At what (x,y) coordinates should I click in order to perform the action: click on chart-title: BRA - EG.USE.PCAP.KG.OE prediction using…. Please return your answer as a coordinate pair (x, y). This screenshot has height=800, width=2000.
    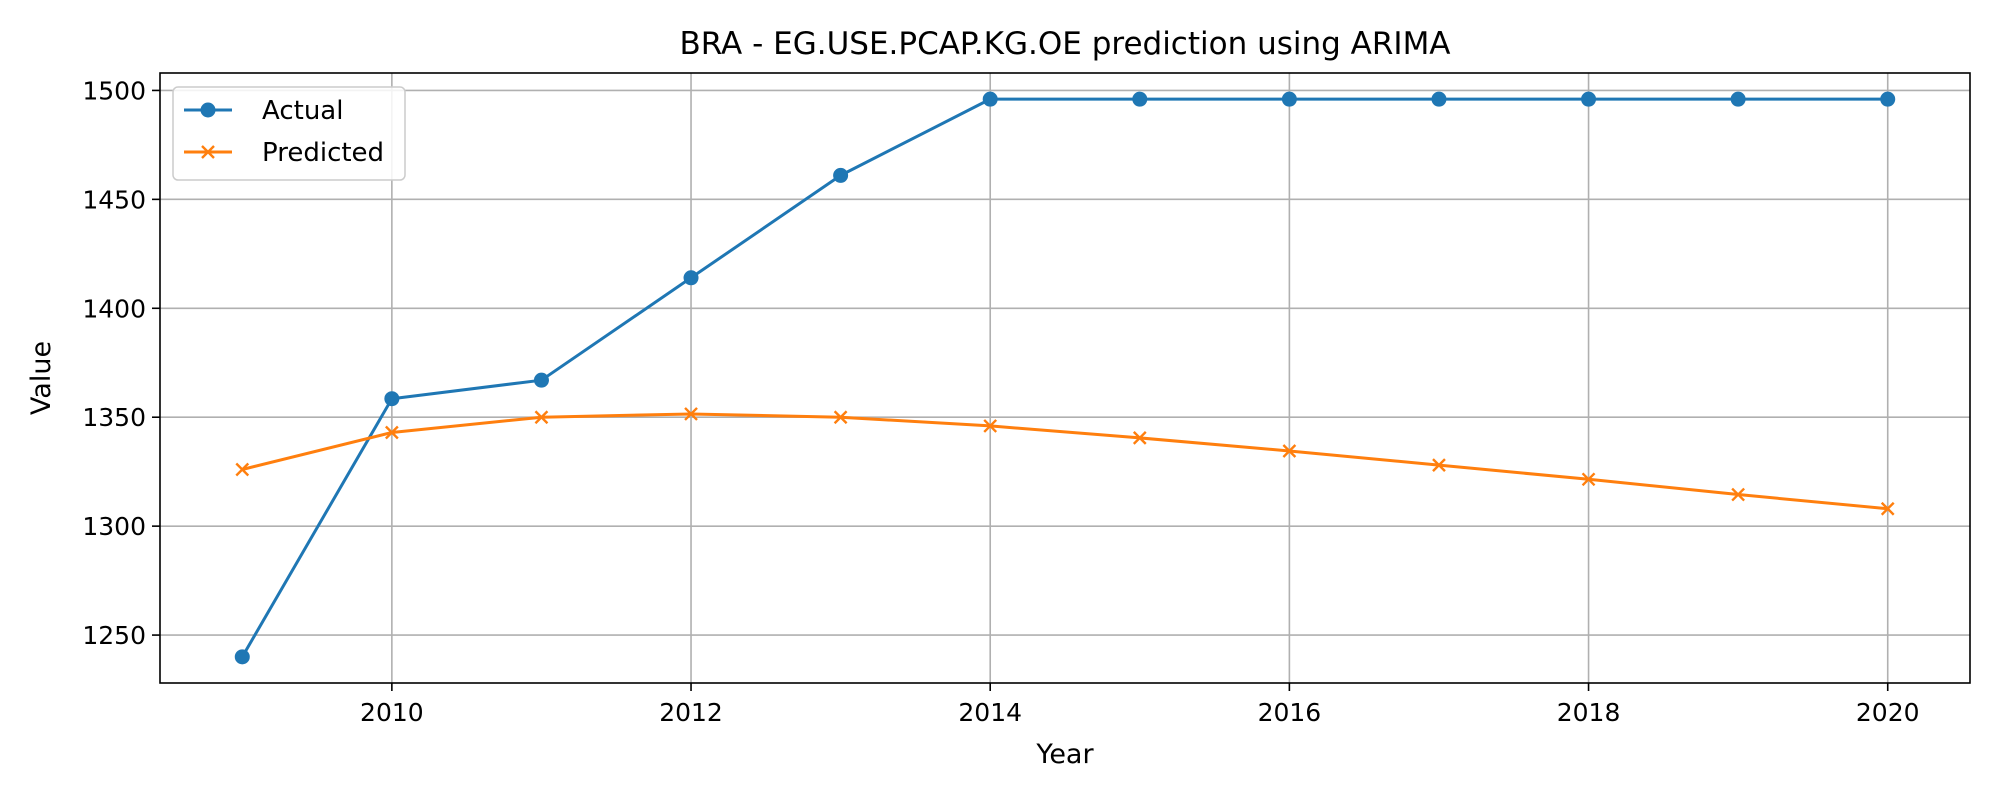
    Looking at the image, I should click on (1064, 44).